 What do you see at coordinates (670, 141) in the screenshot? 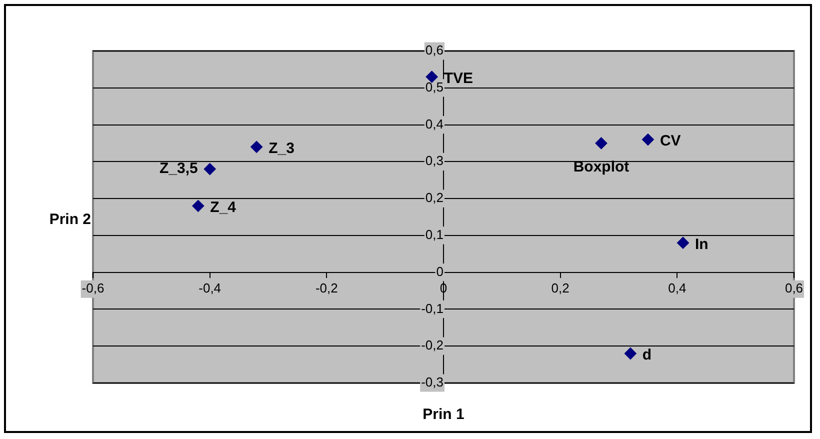
I see `annotation: CV` at bounding box center [670, 141].